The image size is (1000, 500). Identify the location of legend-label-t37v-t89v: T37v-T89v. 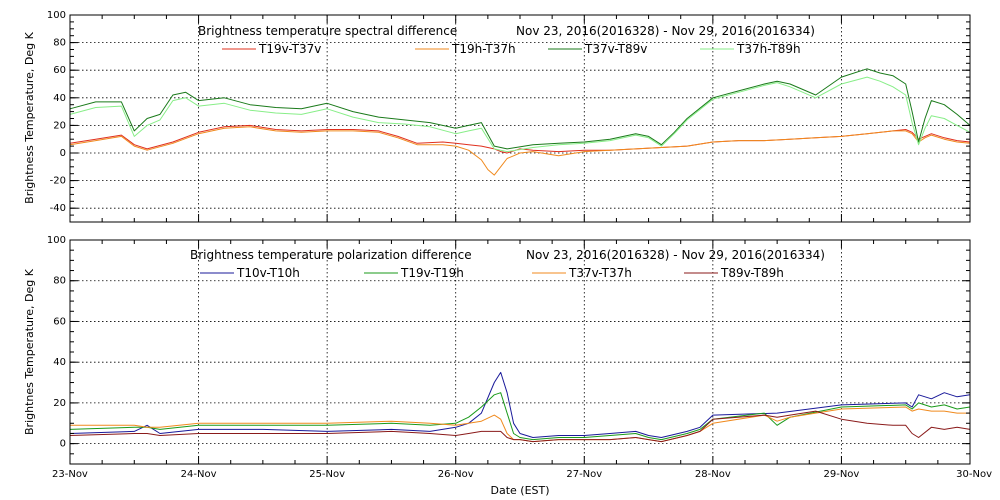
(615, 49).